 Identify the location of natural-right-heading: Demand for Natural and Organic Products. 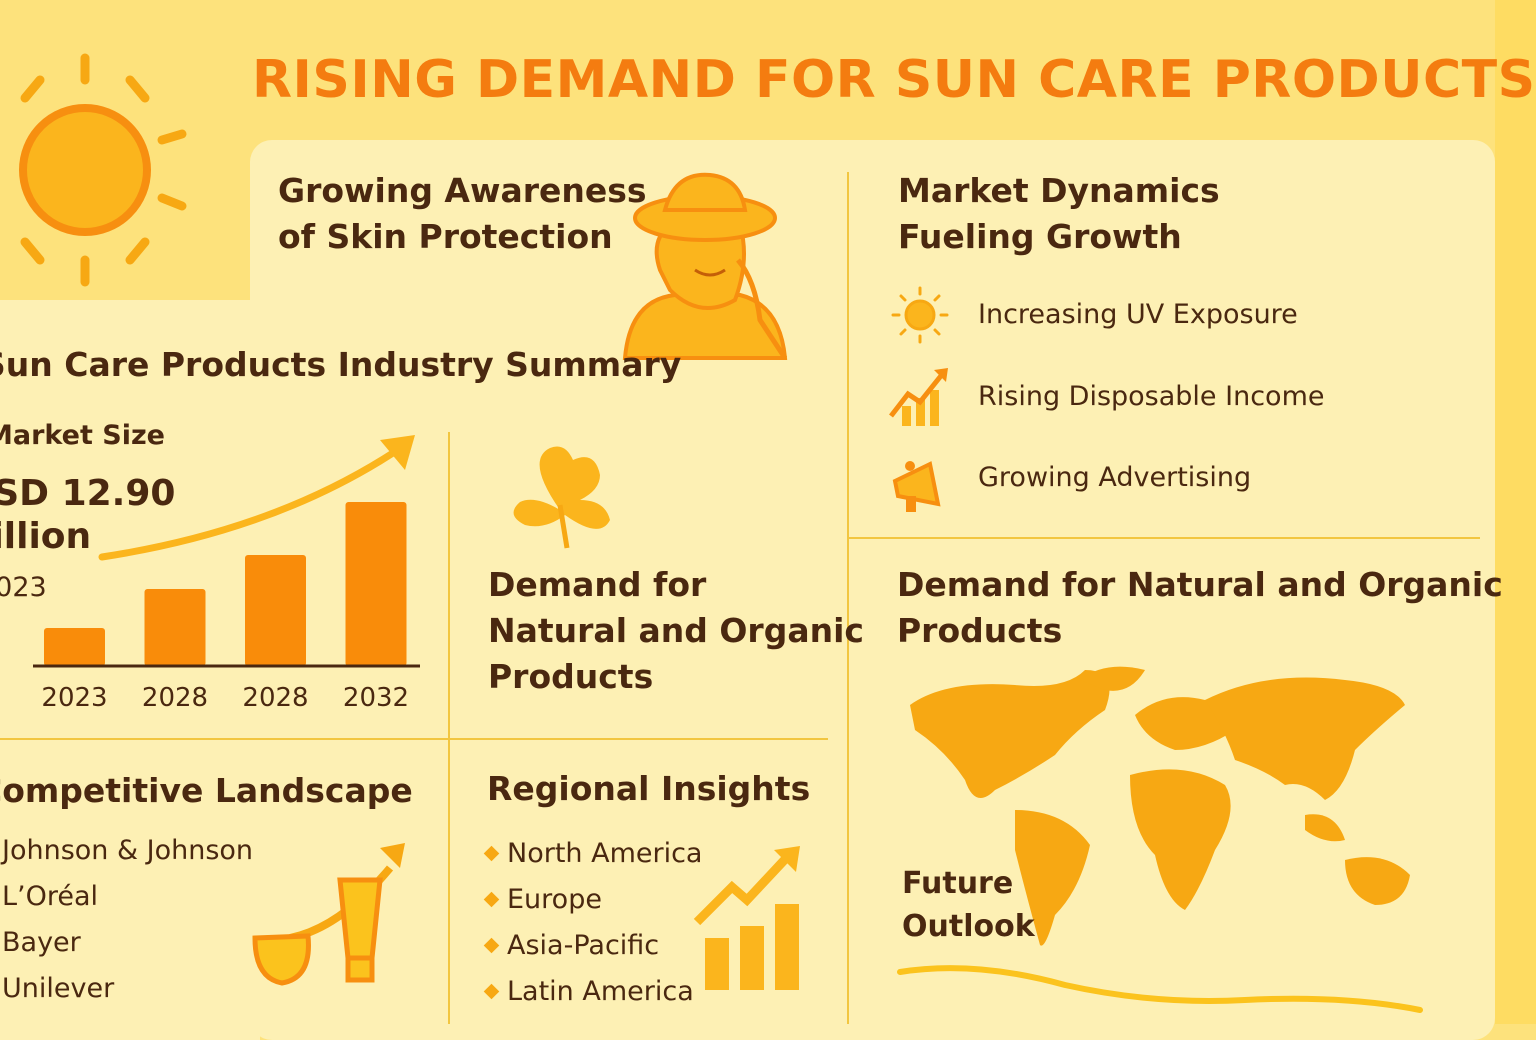
(1200, 608).